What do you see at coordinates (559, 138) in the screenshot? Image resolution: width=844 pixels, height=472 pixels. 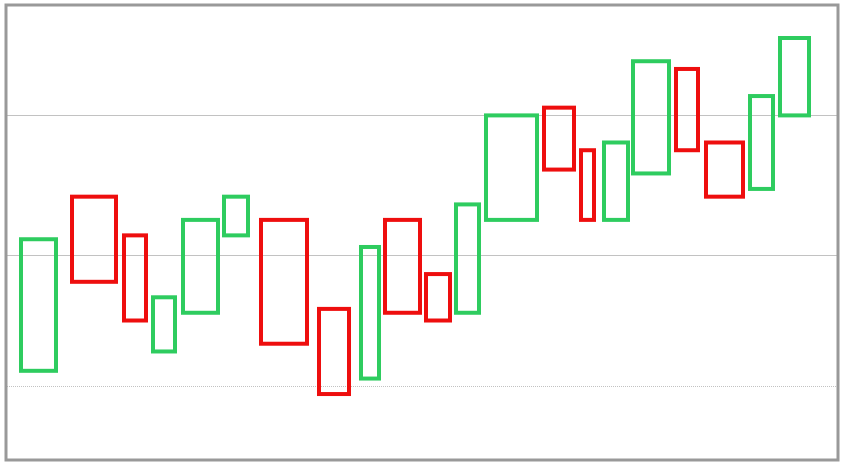 I see `box-14-down` at bounding box center [559, 138].